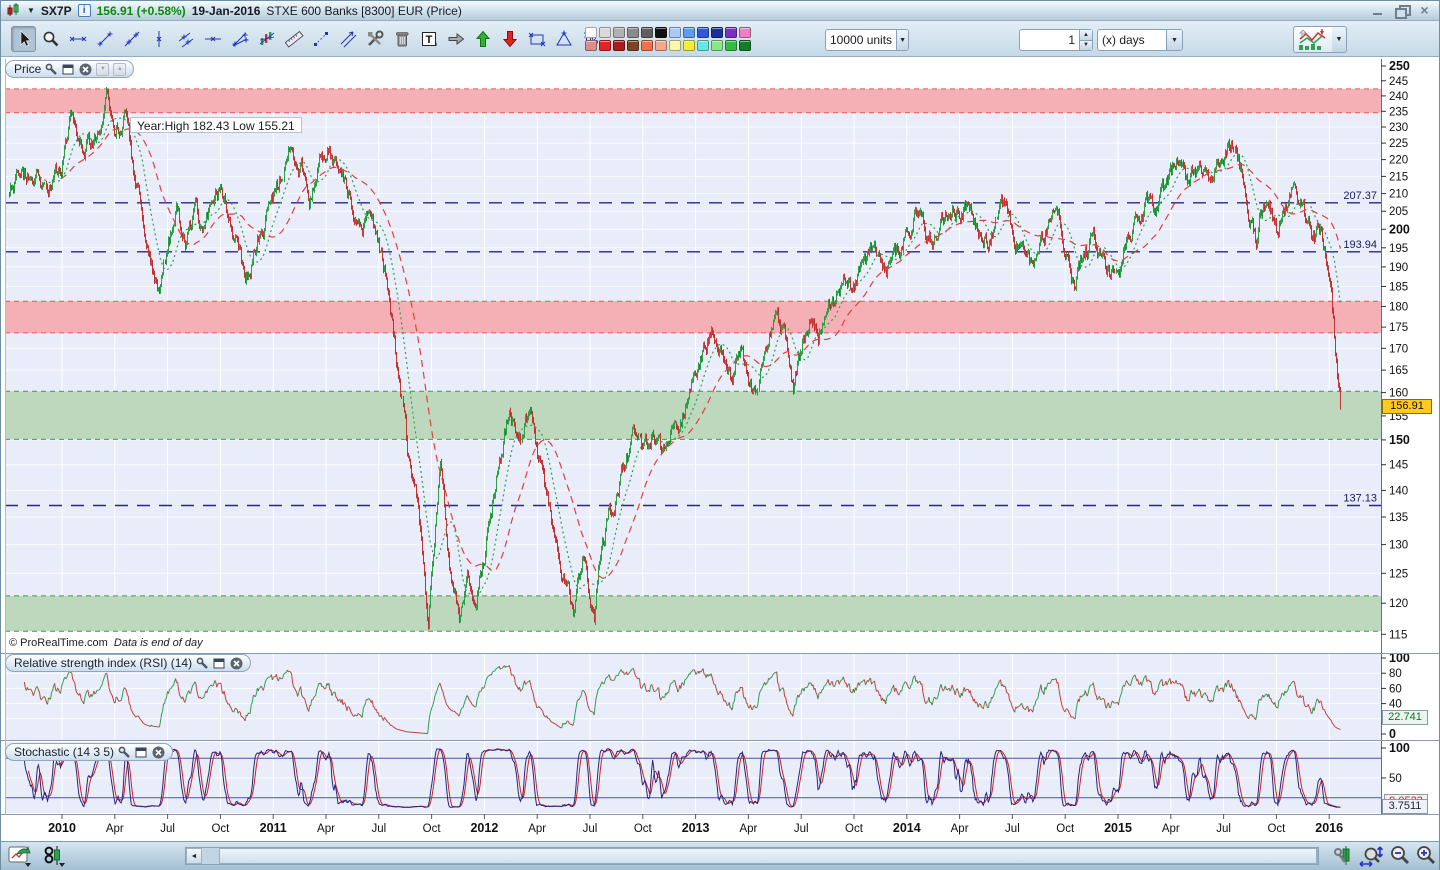  I want to click on interval-stepper: 1 ▲ ▼, so click(1056, 40).